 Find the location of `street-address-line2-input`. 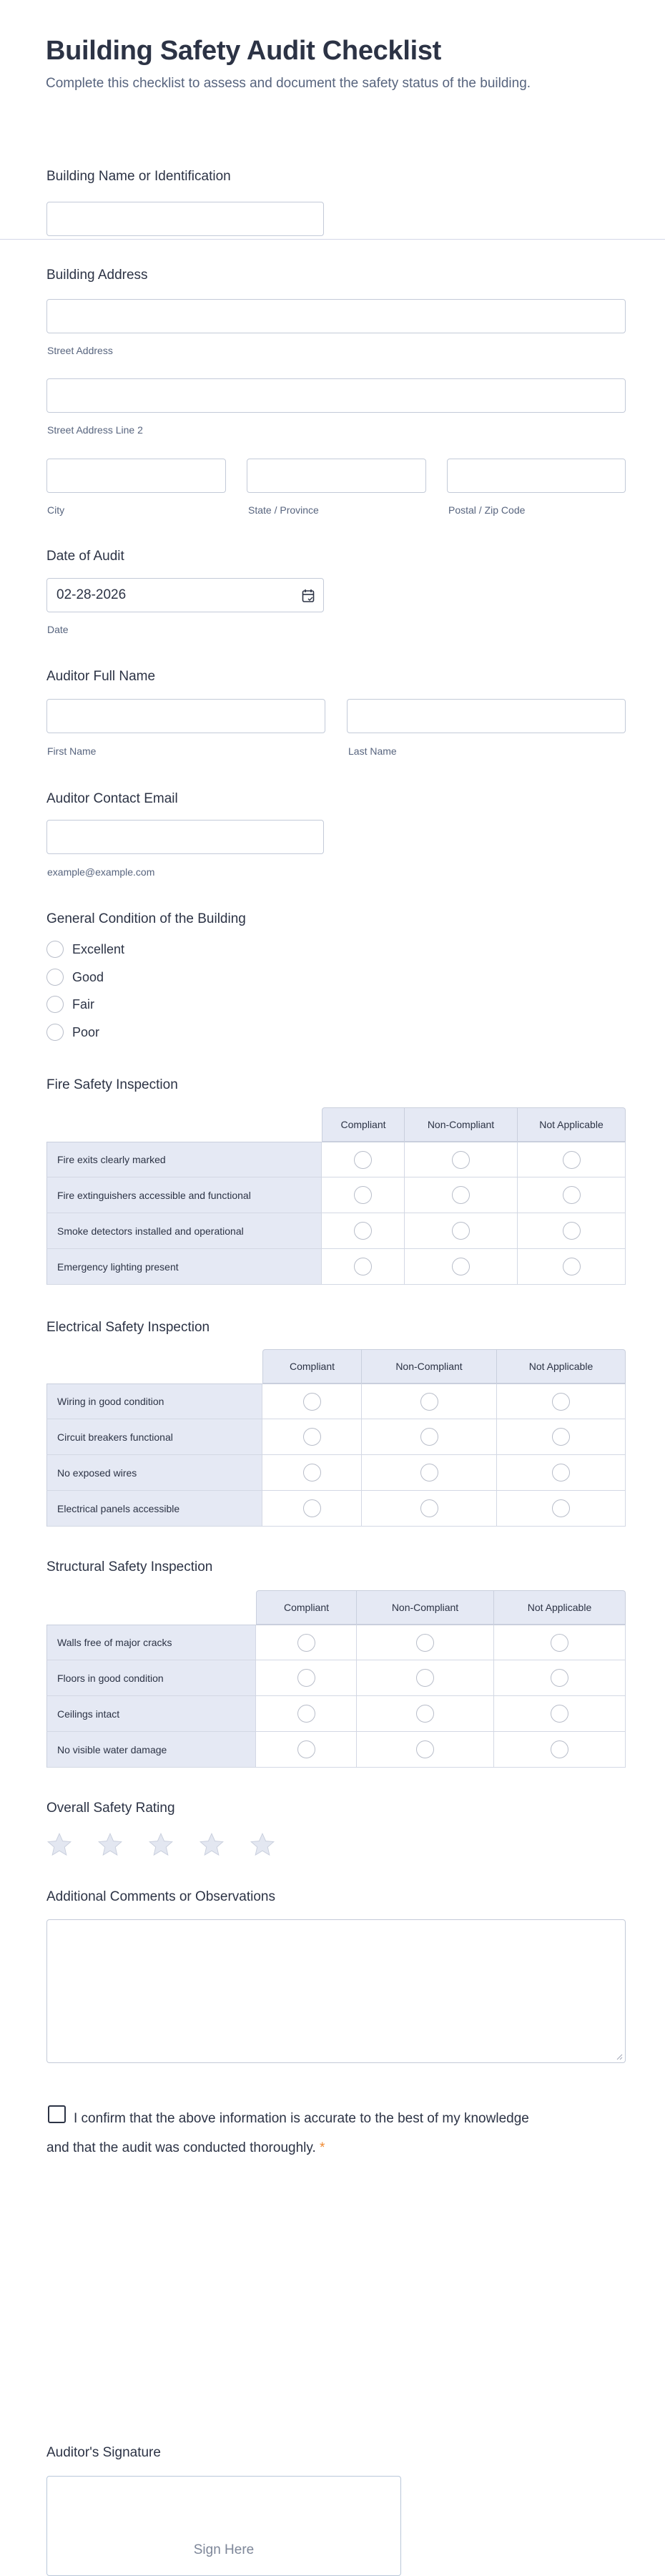

street-address-line2-input is located at coordinates (336, 396).